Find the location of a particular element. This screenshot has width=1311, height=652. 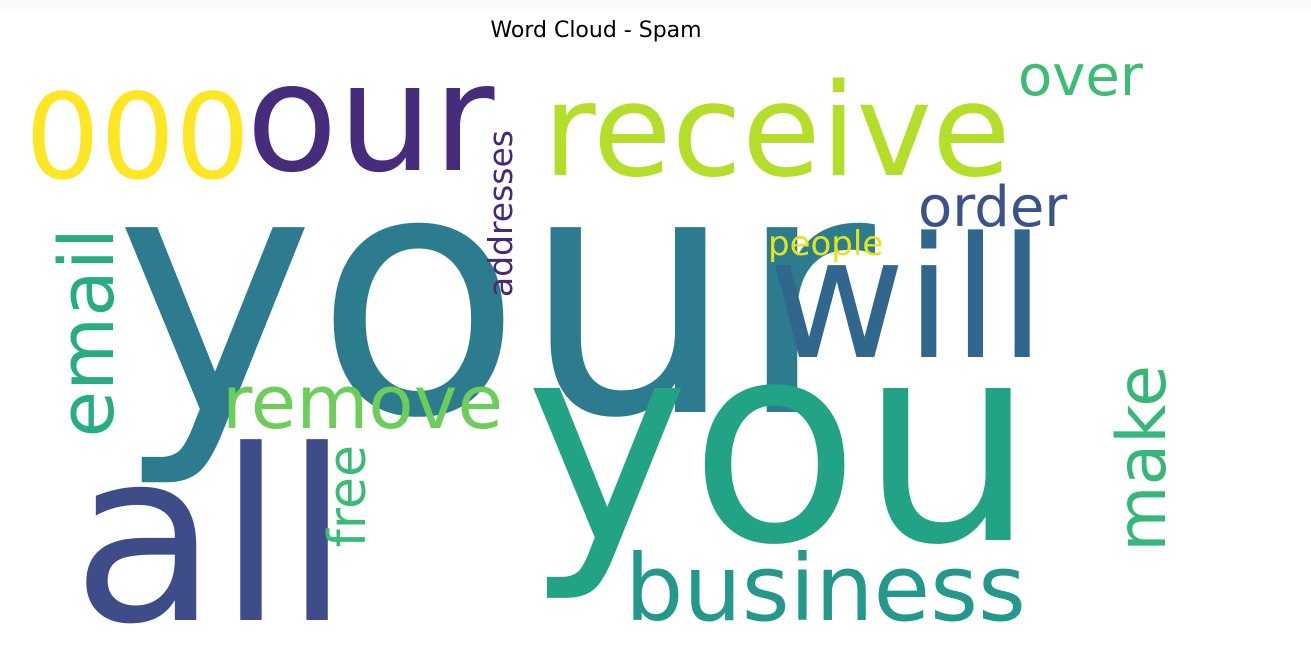

word-make: make is located at coordinates (1142, 458).